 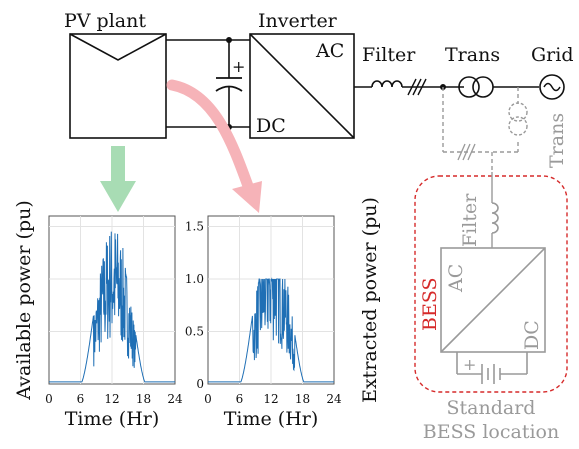 I want to click on bess-three-phase-marks, so click(x=466, y=152).